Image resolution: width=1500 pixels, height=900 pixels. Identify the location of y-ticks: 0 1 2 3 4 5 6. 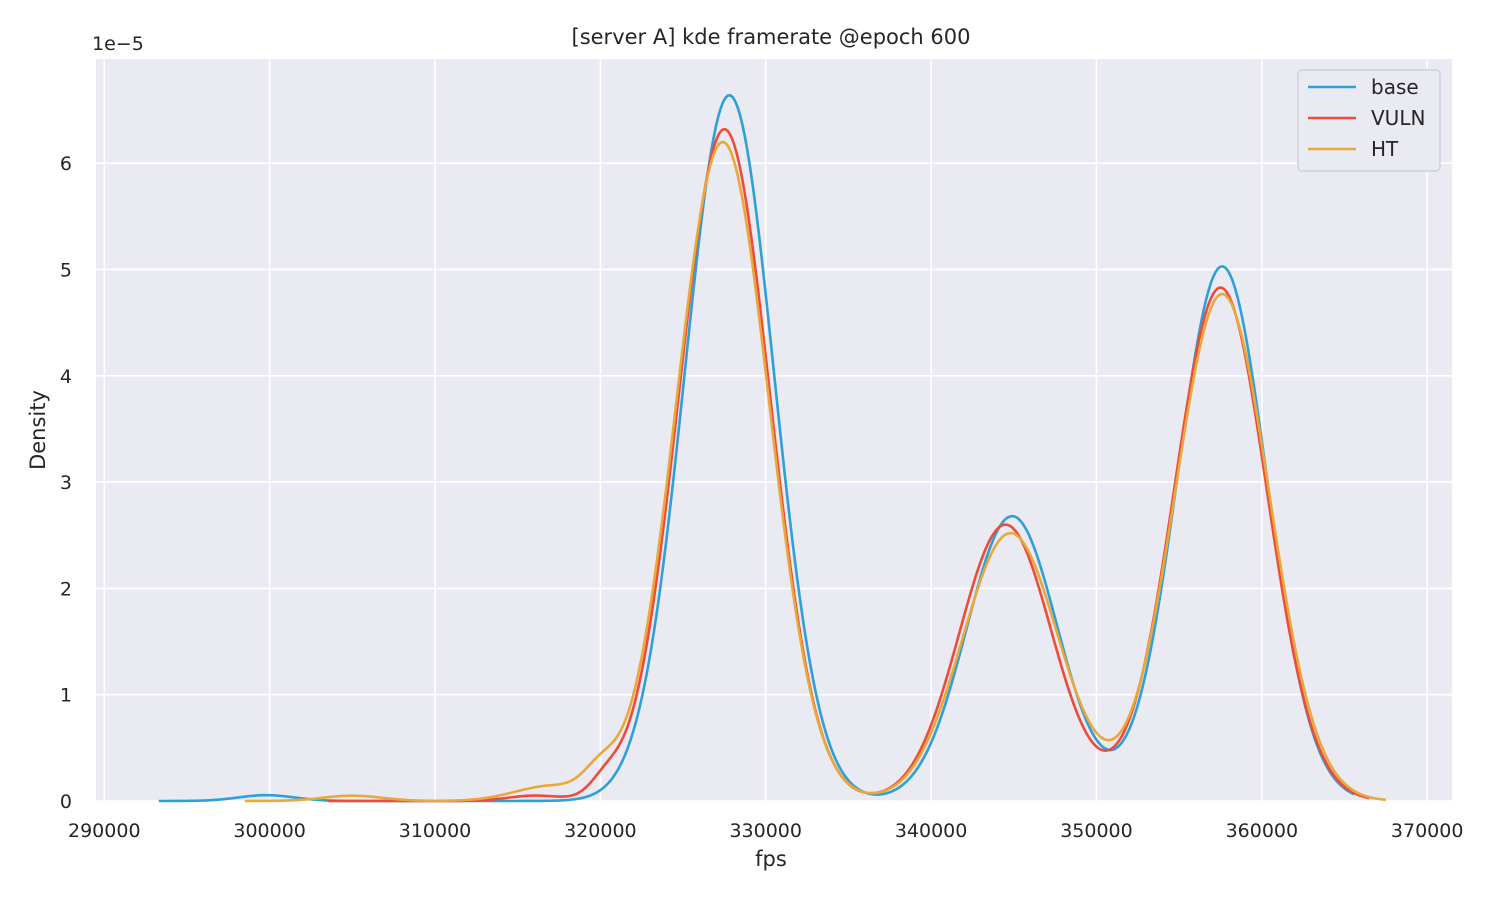
(66, 483).